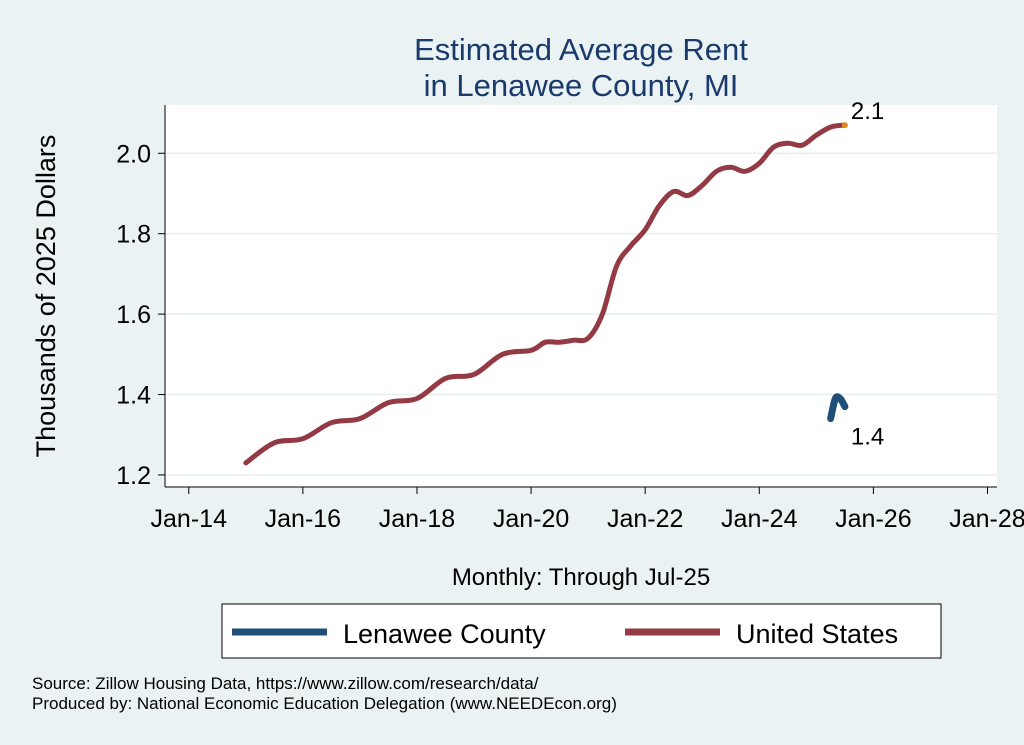  I want to click on x-tick-label: Jan-22, so click(645, 519).